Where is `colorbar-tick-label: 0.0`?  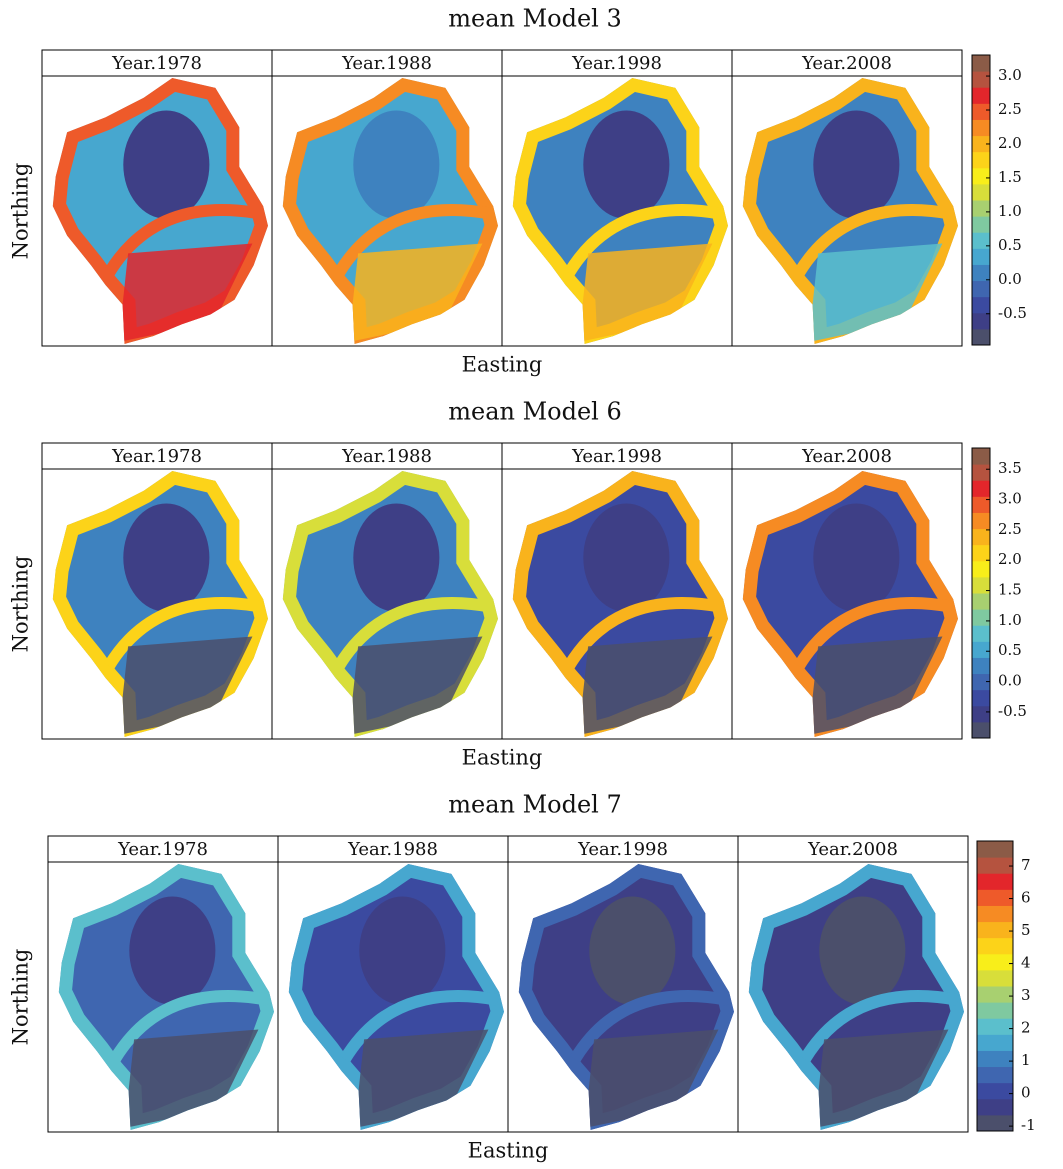
colorbar-tick-label: 0.0 is located at coordinates (1010, 681).